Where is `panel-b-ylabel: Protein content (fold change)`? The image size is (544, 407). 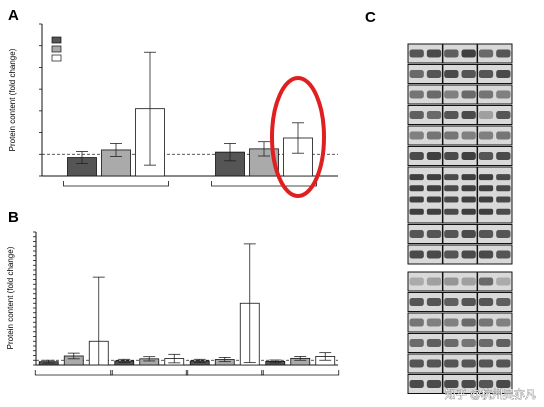 panel-b-ylabel: Protein content (fold change) is located at coordinates (10, 297).